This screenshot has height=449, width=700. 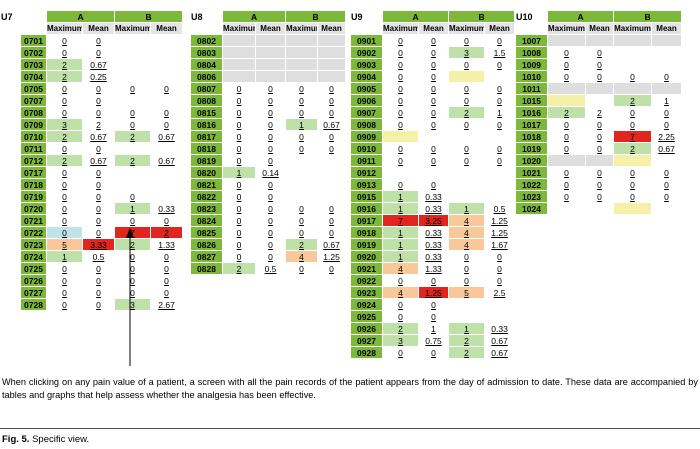 I want to click on room-number: 1023, so click(x=531, y=196).